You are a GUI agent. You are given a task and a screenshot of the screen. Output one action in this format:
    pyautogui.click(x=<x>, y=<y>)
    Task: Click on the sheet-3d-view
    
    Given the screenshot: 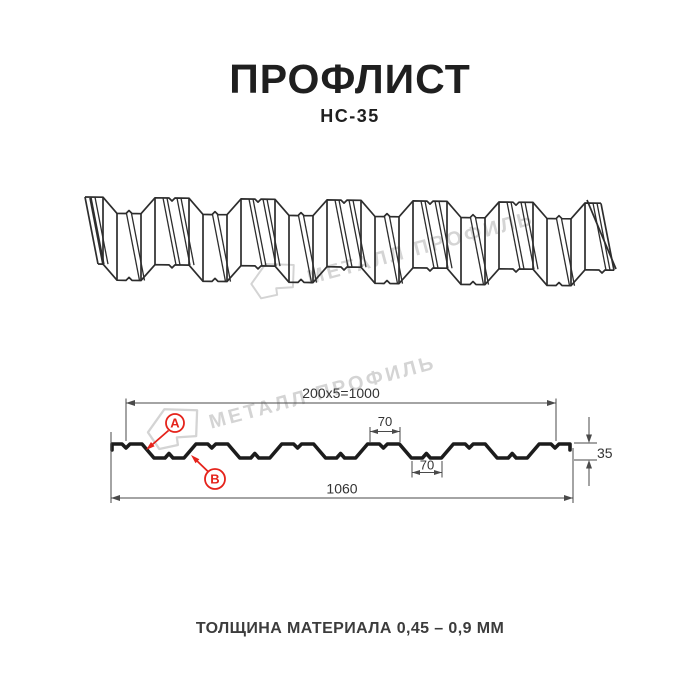 What is the action you would take?
    pyautogui.click(x=350, y=241)
    